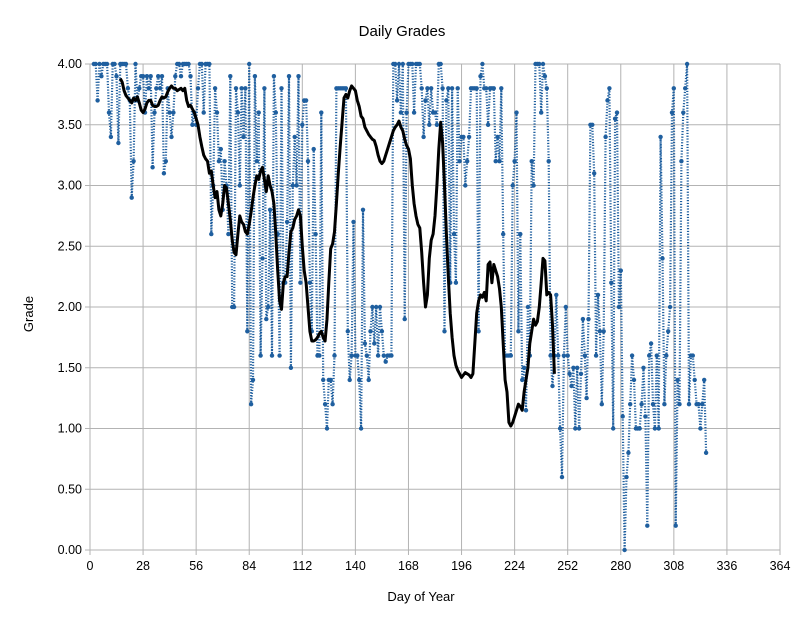 This screenshot has width=804, height=622. What do you see at coordinates (514, 566) in the screenshot?
I see `x-tick-label: 224` at bounding box center [514, 566].